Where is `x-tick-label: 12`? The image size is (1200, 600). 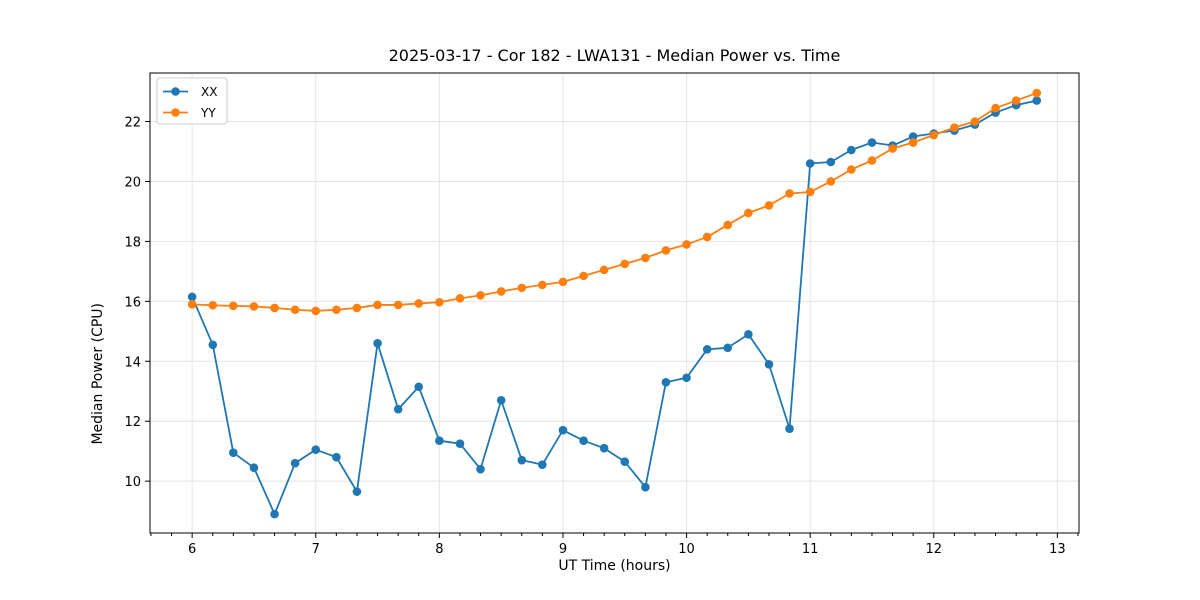 x-tick-label: 12 is located at coordinates (933, 549).